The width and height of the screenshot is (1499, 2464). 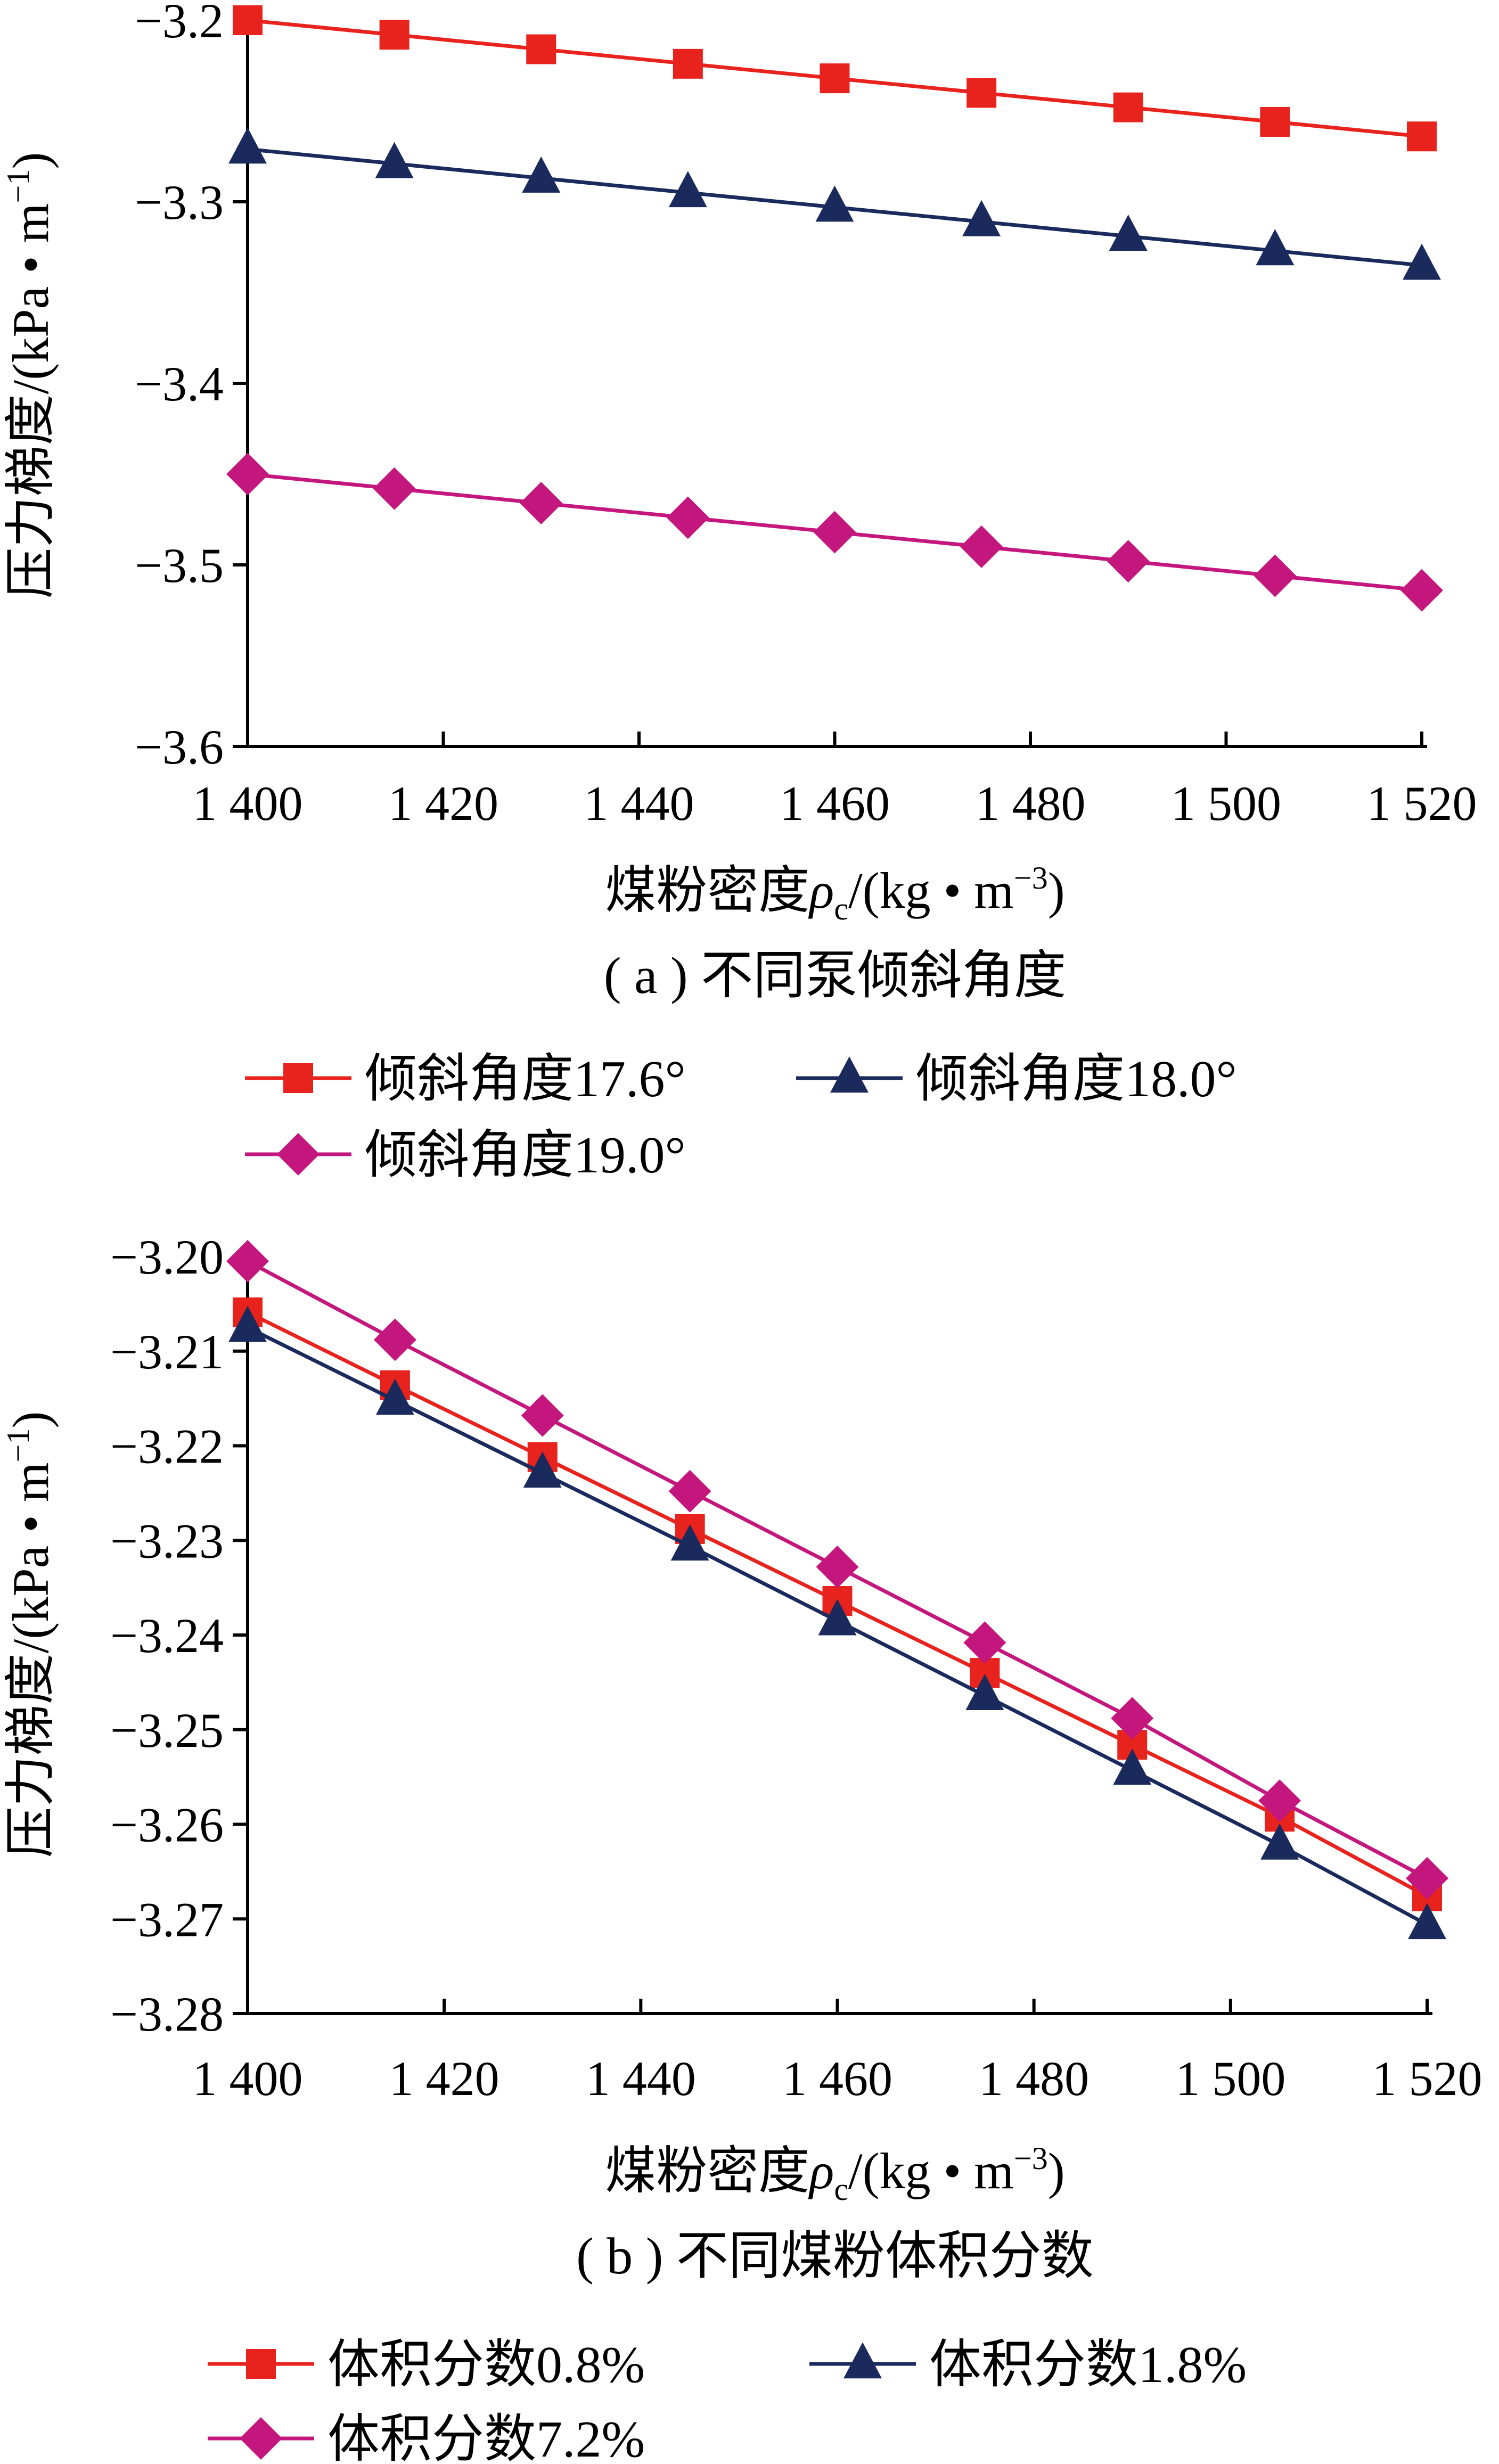 I want to click on x-axis-label-exp: −3, so click(x=1031, y=878).